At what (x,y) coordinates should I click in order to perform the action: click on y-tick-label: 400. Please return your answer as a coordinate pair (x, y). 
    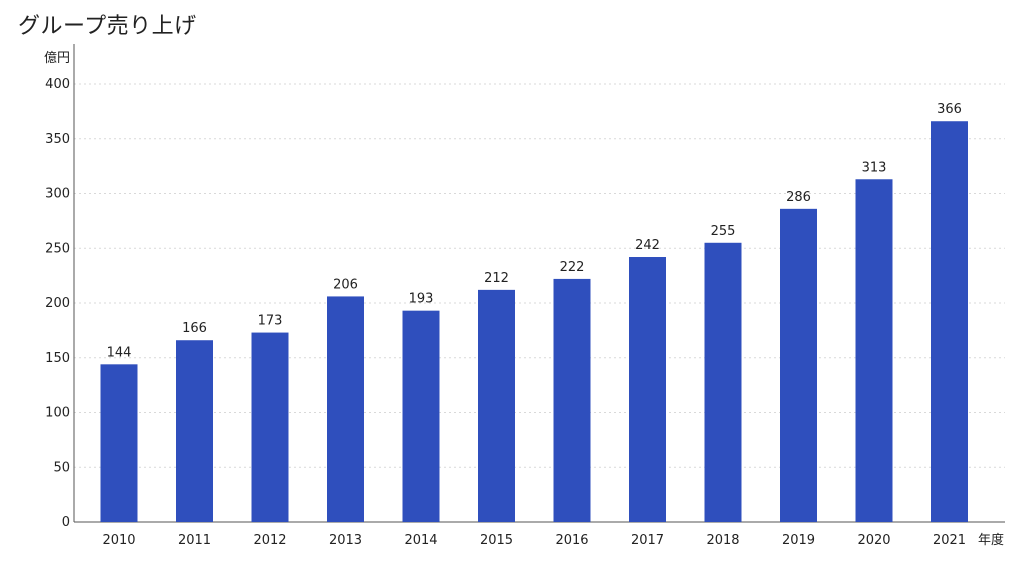
    Looking at the image, I should click on (57, 84).